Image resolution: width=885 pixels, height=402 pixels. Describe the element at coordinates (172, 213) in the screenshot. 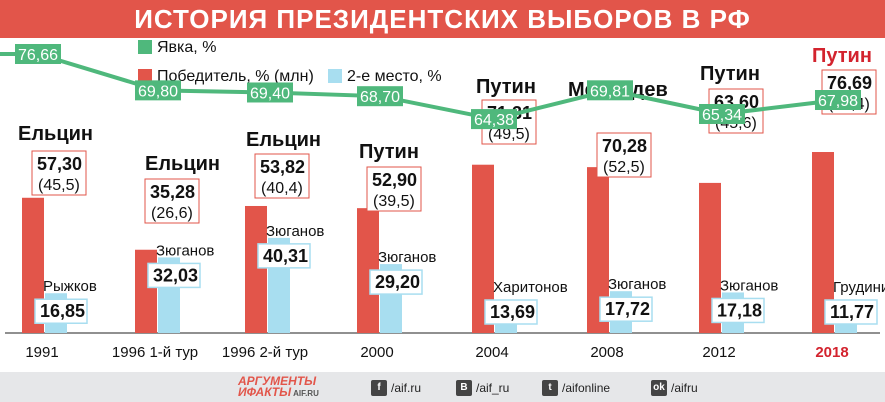

I see `winner-votes-label: (26,6)` at that location.